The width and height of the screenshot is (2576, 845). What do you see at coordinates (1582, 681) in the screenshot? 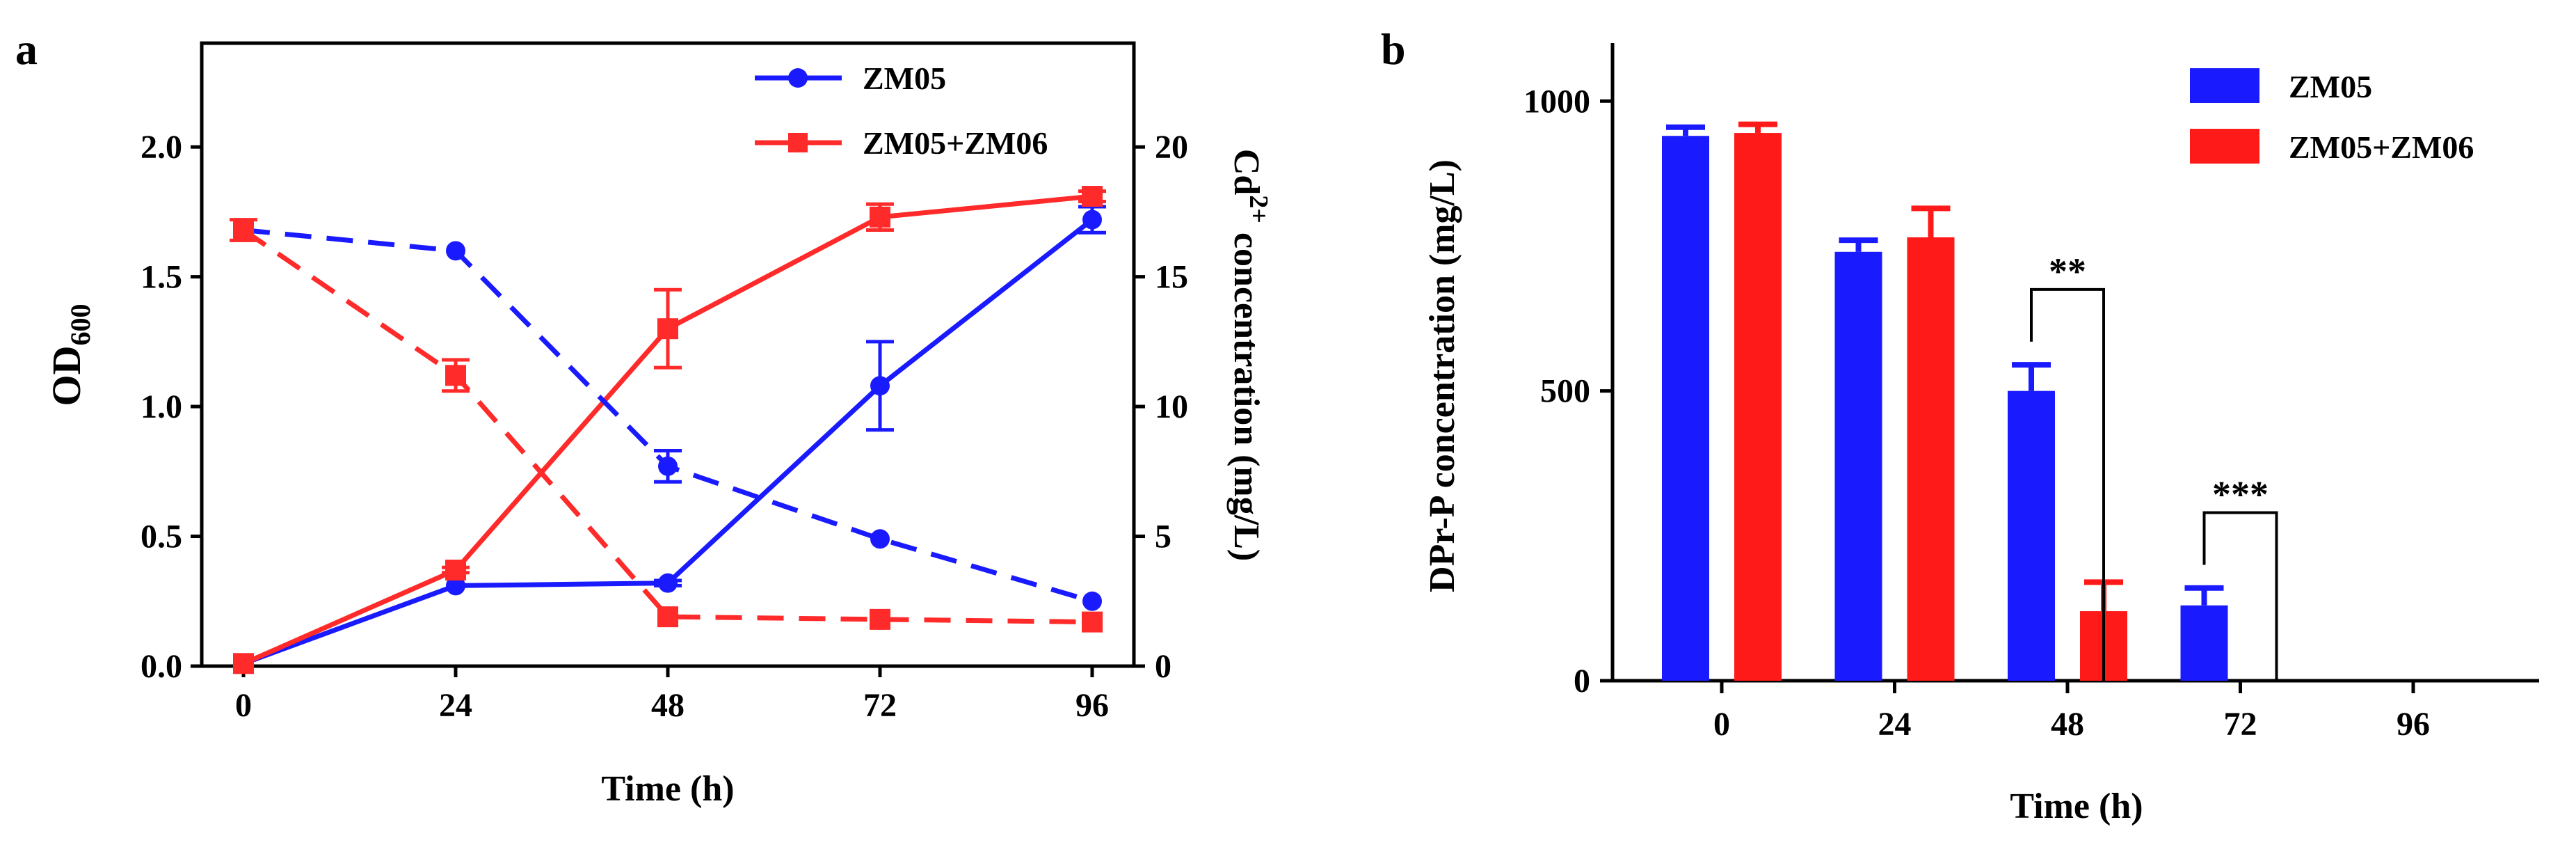
I see `b-y-tick-label: 0` at bounding box center [1582, 681].